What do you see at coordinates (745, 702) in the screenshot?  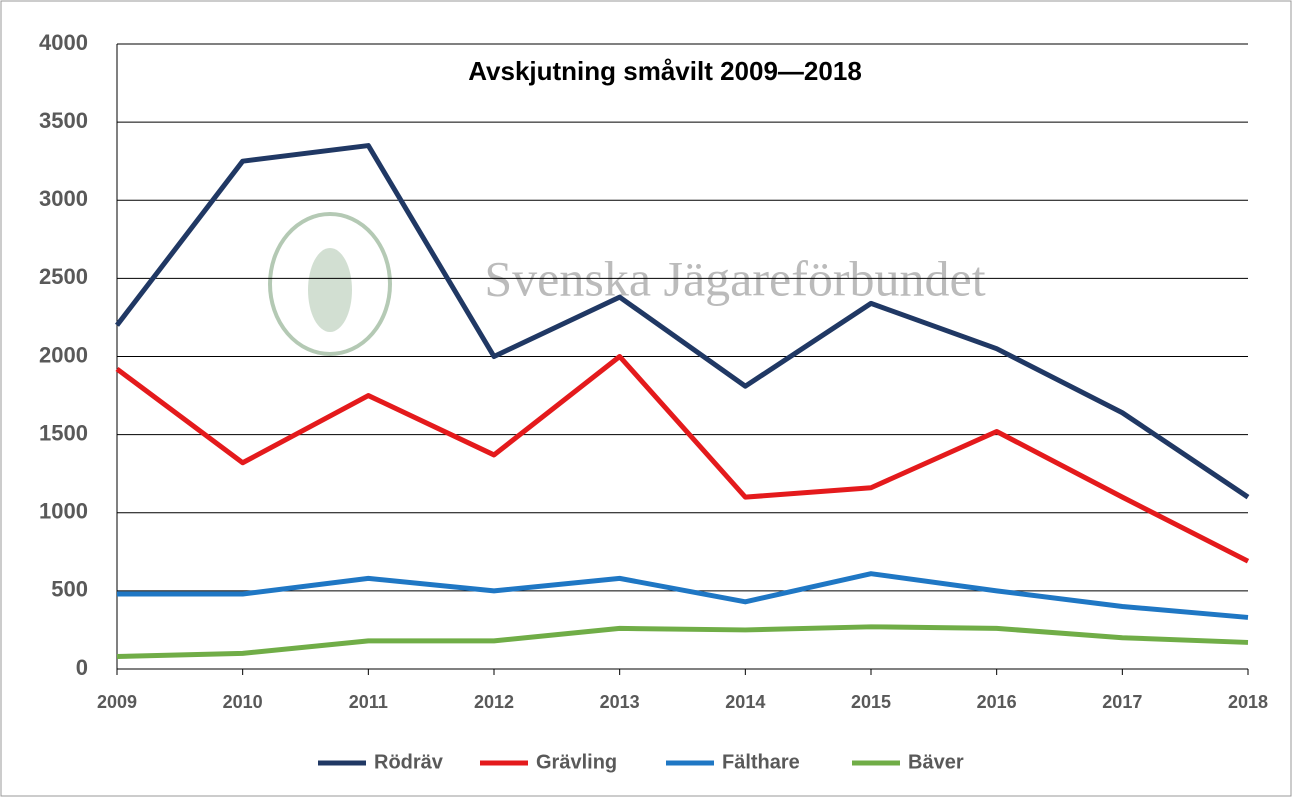 I see `x-tick-label: 2014` at bounding box center [745, 702].